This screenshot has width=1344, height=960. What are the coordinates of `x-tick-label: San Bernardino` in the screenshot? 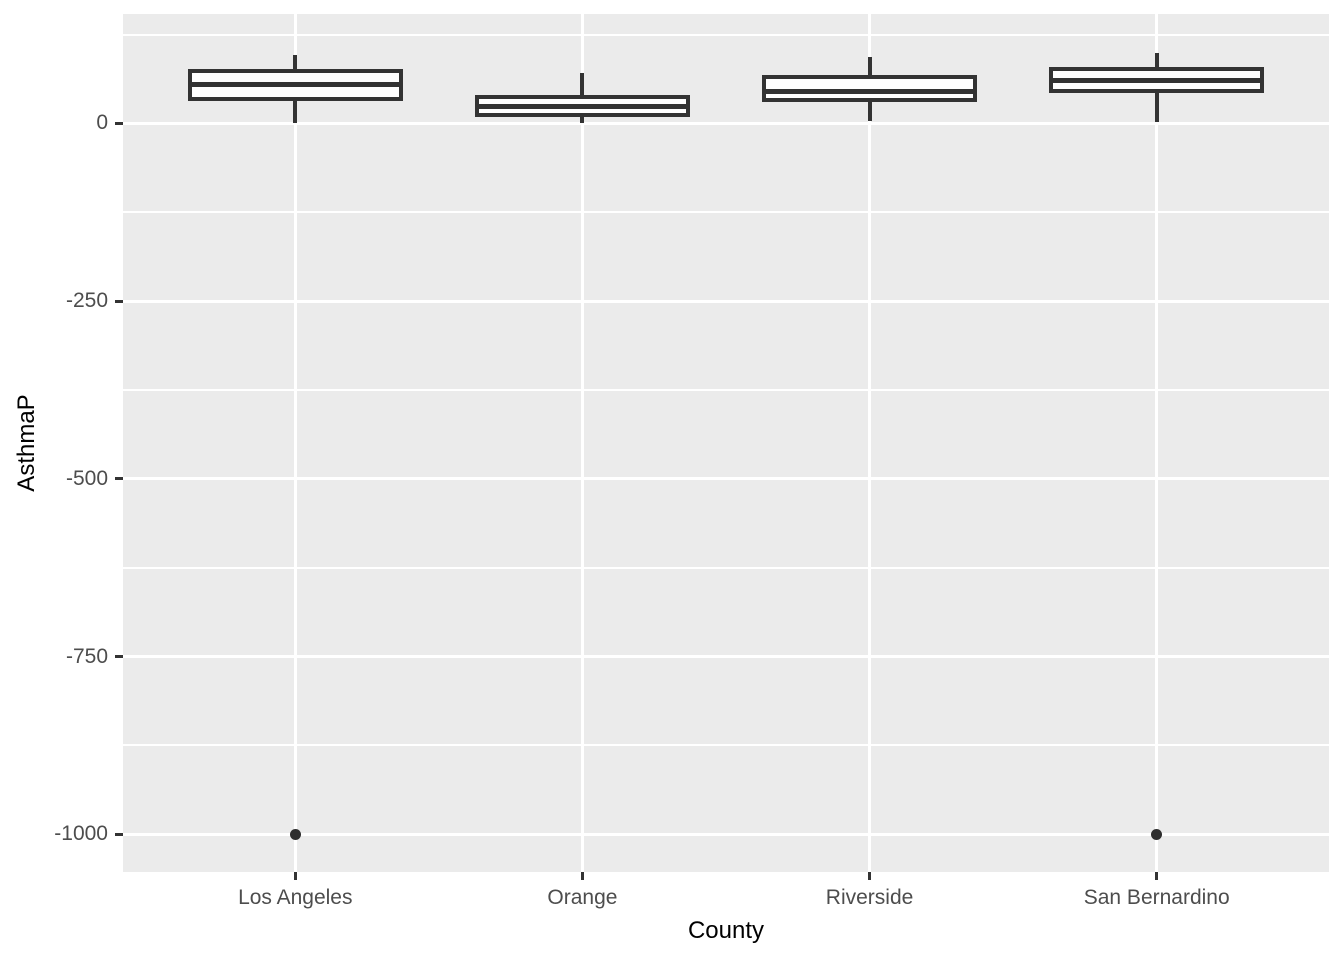 It's located at (1156, 897).